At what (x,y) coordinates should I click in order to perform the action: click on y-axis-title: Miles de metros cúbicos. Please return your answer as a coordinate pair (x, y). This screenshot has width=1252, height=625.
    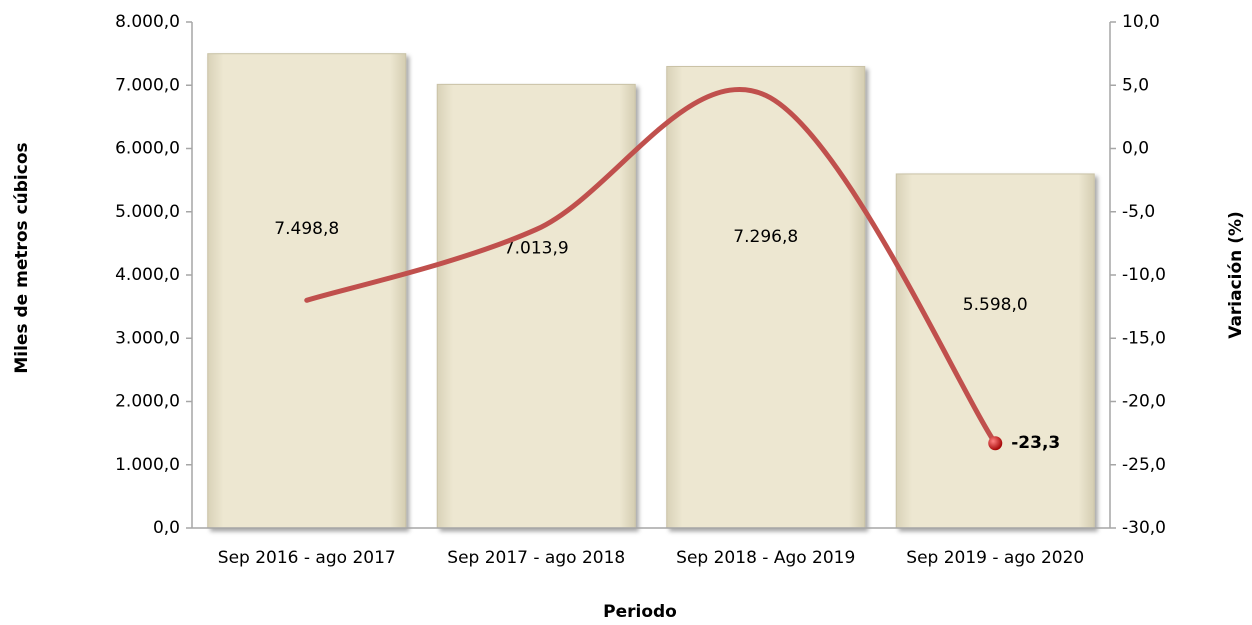
    Looking at the image, I should click on (22, 257).